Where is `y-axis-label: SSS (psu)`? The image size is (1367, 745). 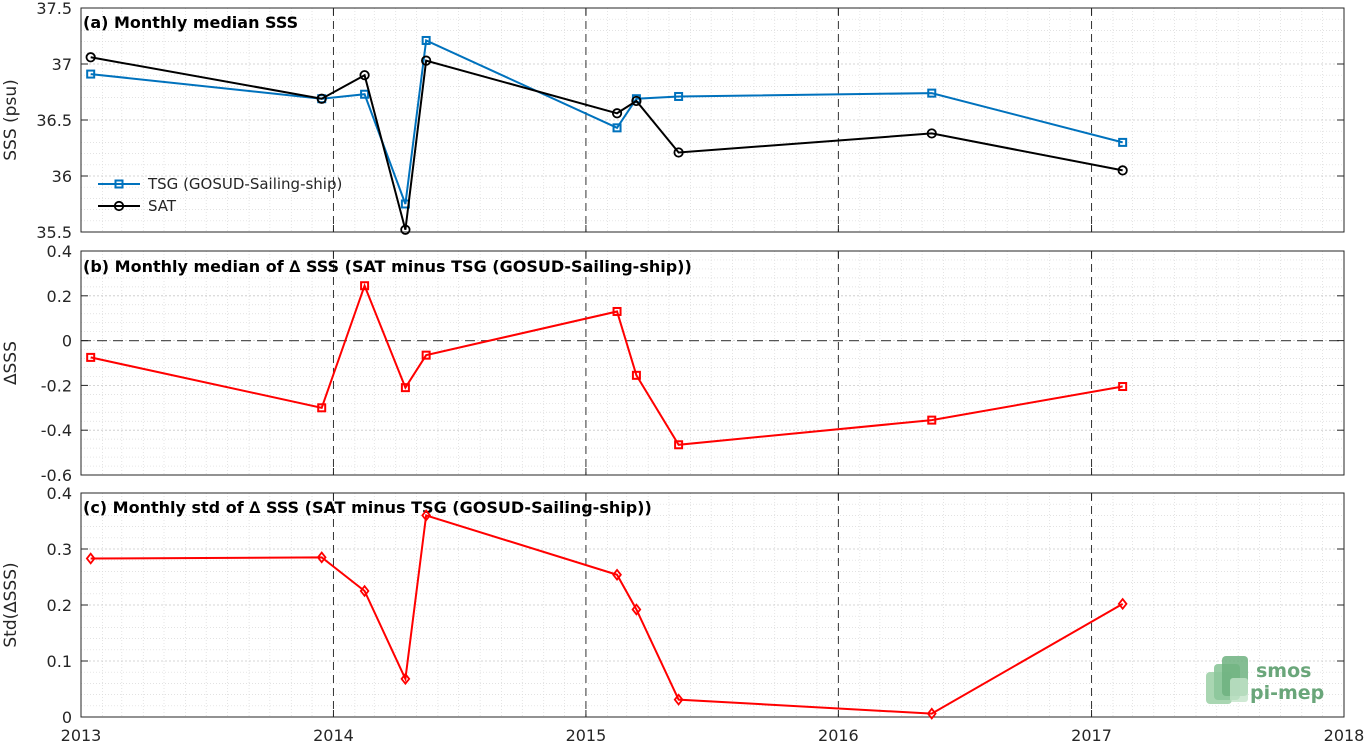
y-axis-label: SSS (psu) is located at coordinates (11, 119).